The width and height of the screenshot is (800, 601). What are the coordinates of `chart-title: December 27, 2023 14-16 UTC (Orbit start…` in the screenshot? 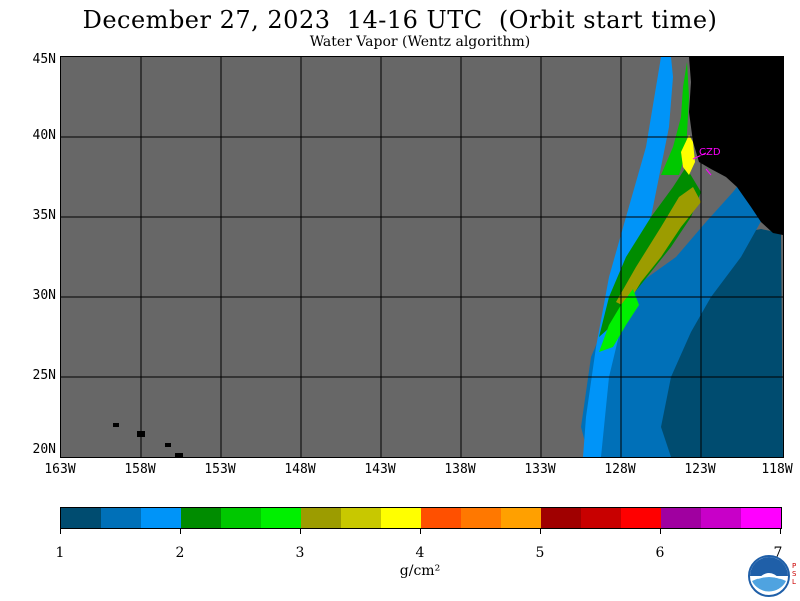 It's located at (400, 20).